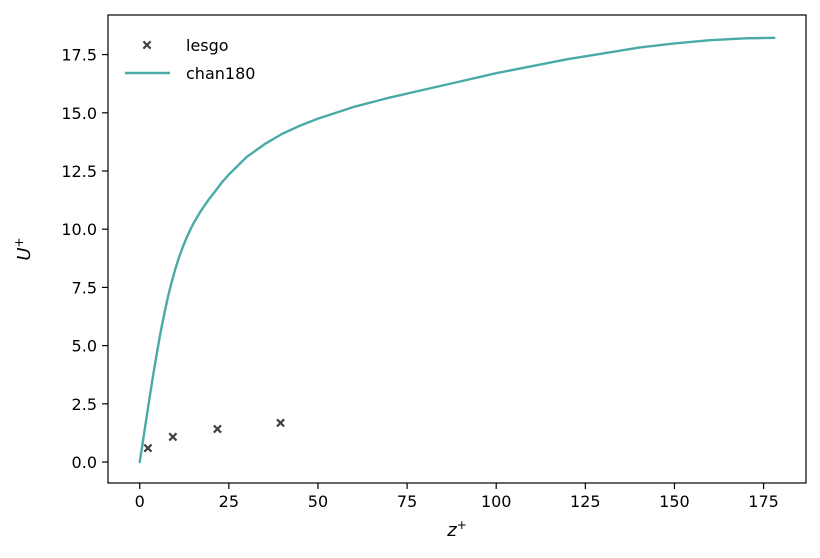  I want to click on y-tick-label: 12.5, so click(79, 171).